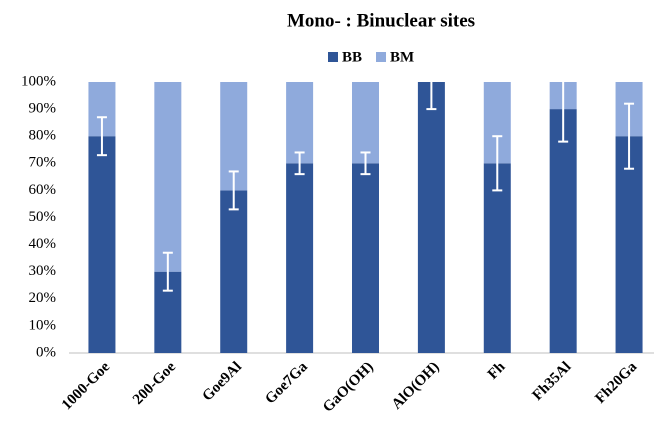 Image resolution: width=659 pixels, height=429 pixels. I want to click on y-tick-label: 20%, so click(43, 298).